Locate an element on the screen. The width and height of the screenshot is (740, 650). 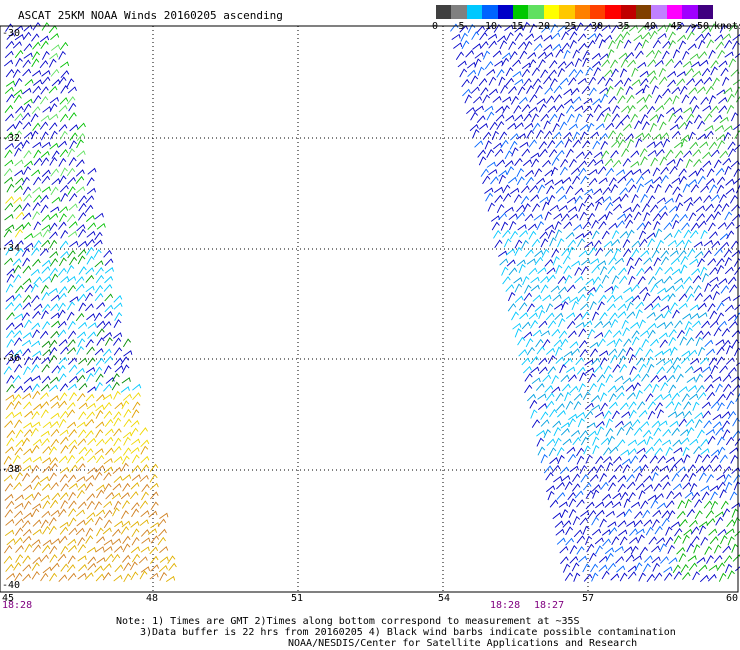
scale-label-5: 25 is located at coordinates (570, 26).